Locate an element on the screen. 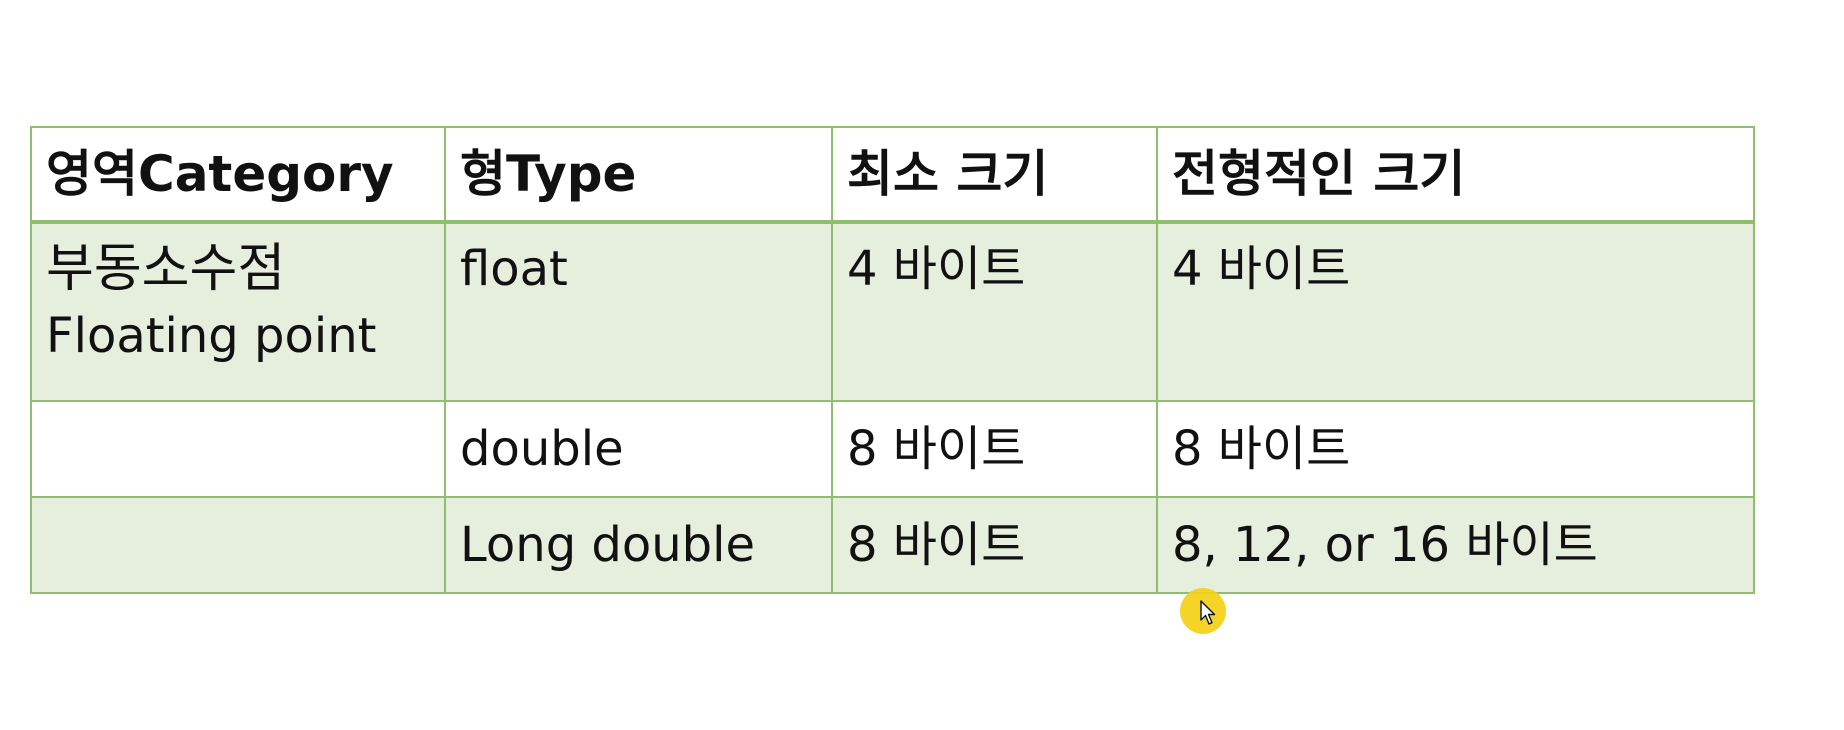 The width and height of the screenshot is (1844, 730). category-korean: 부동소수점 is located at coordinates (166, 269).